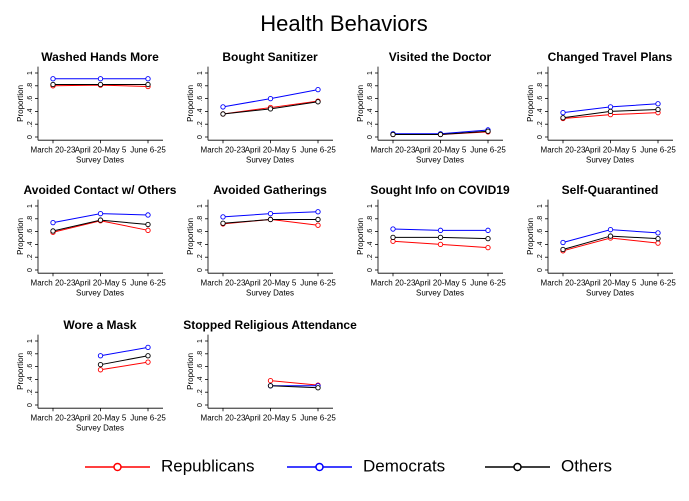 Image resolution: width=689 pixels, height=501 pixels. Describe the element at coordinates (517, 467) in the screenshot. I see `legend-marker` at that location.